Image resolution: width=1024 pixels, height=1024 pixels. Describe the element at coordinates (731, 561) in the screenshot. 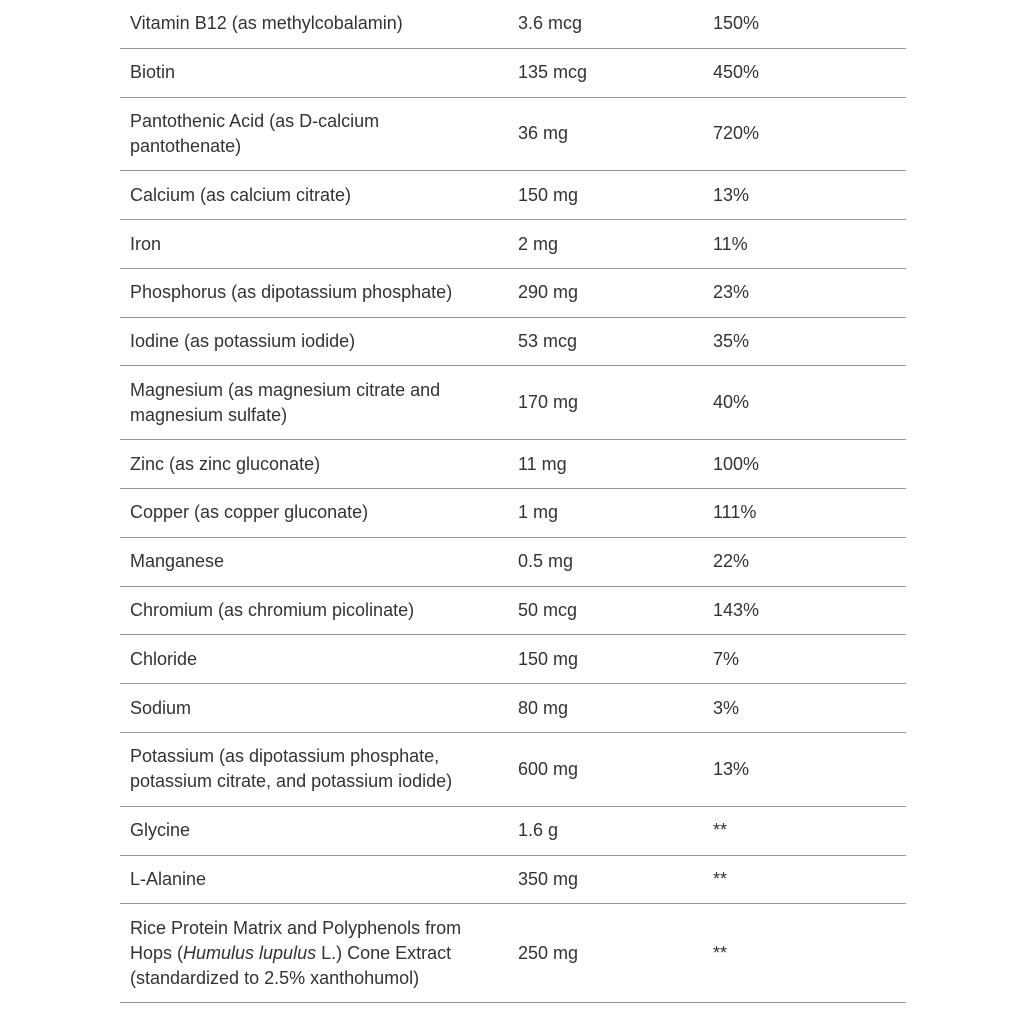

I see `nutrient-dv: 22%` at that location.